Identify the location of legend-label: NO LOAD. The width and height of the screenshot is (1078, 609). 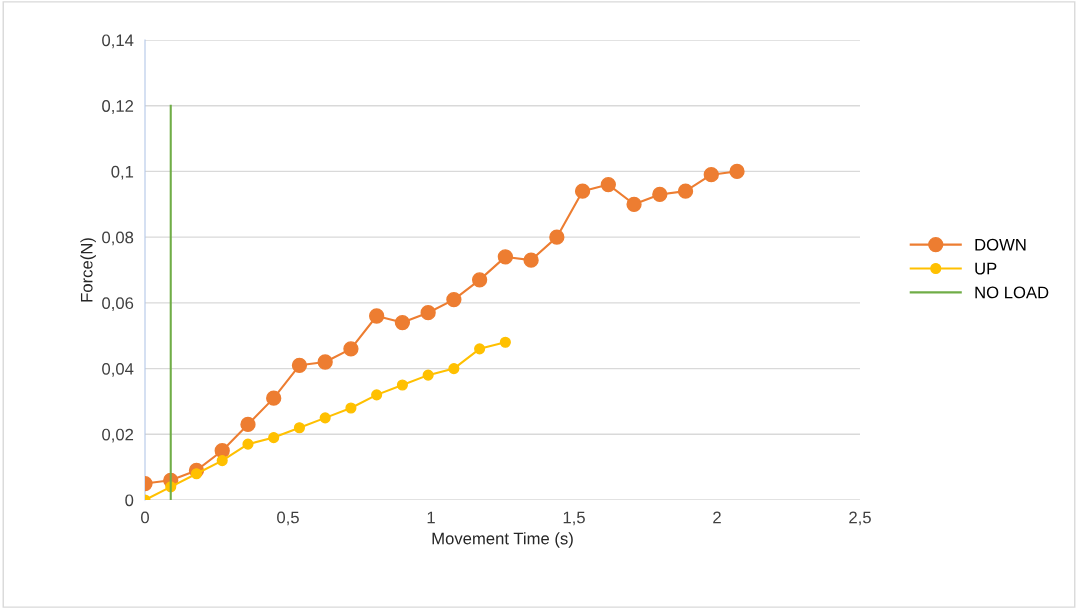
(1012, 292).